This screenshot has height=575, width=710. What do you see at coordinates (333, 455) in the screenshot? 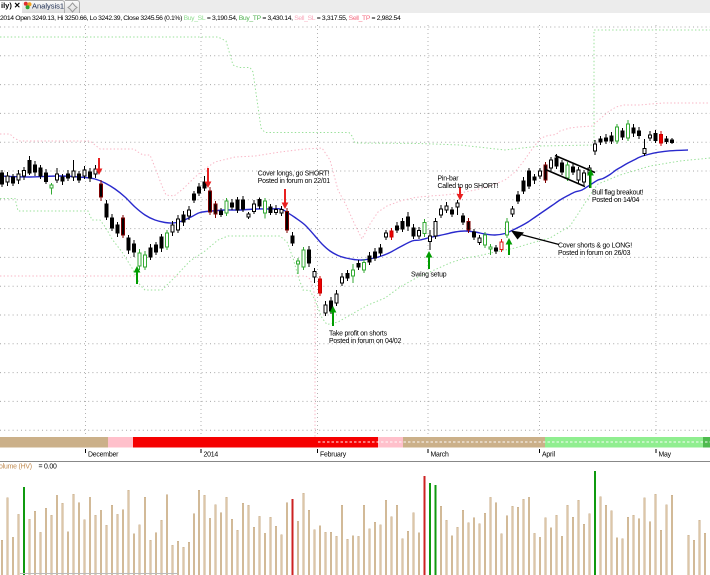
I see `svg-text: February` at bounding box center [333, 455].